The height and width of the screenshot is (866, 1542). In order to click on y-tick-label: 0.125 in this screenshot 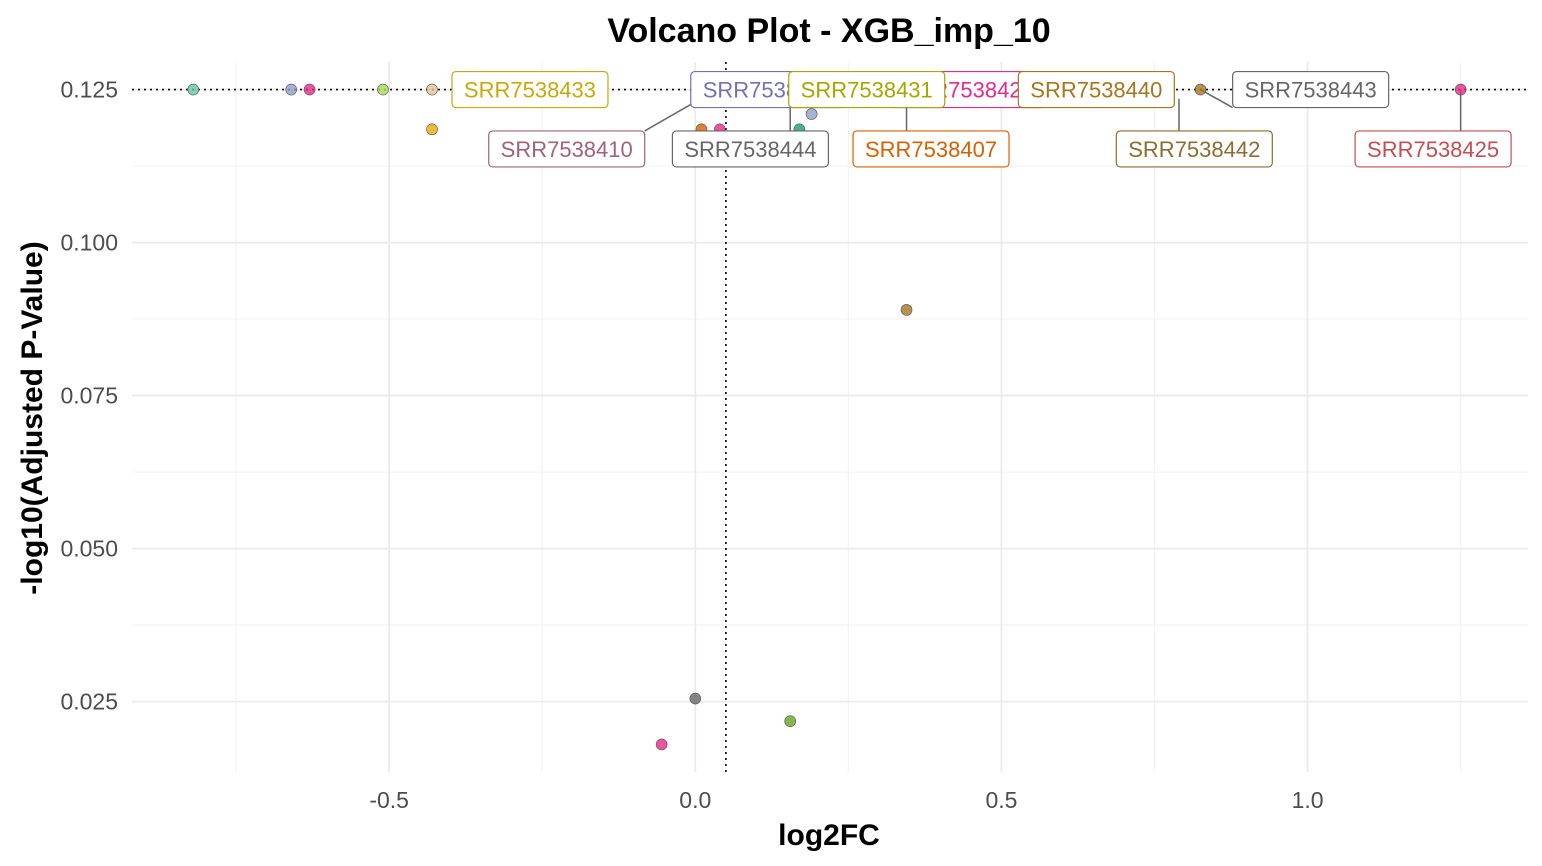, I will do `click(89, 90)`.